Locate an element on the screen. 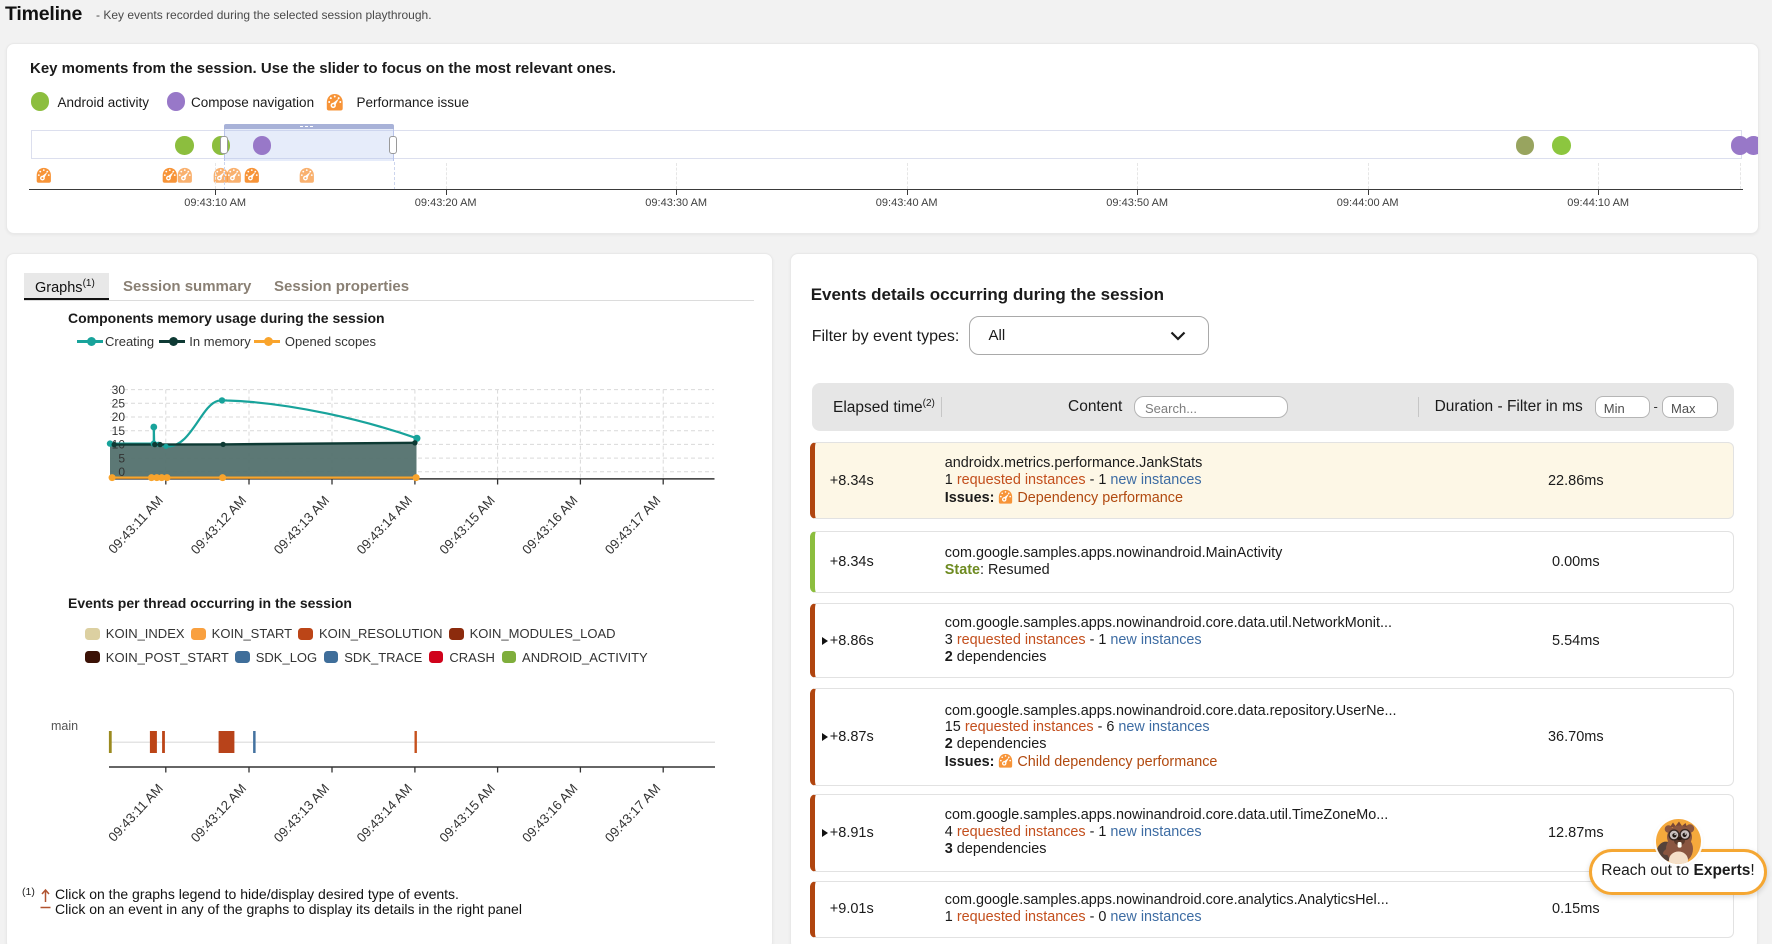 This screenshot has width=1772, height=944. svg-text: 30 is located at coordinates (119, 390).